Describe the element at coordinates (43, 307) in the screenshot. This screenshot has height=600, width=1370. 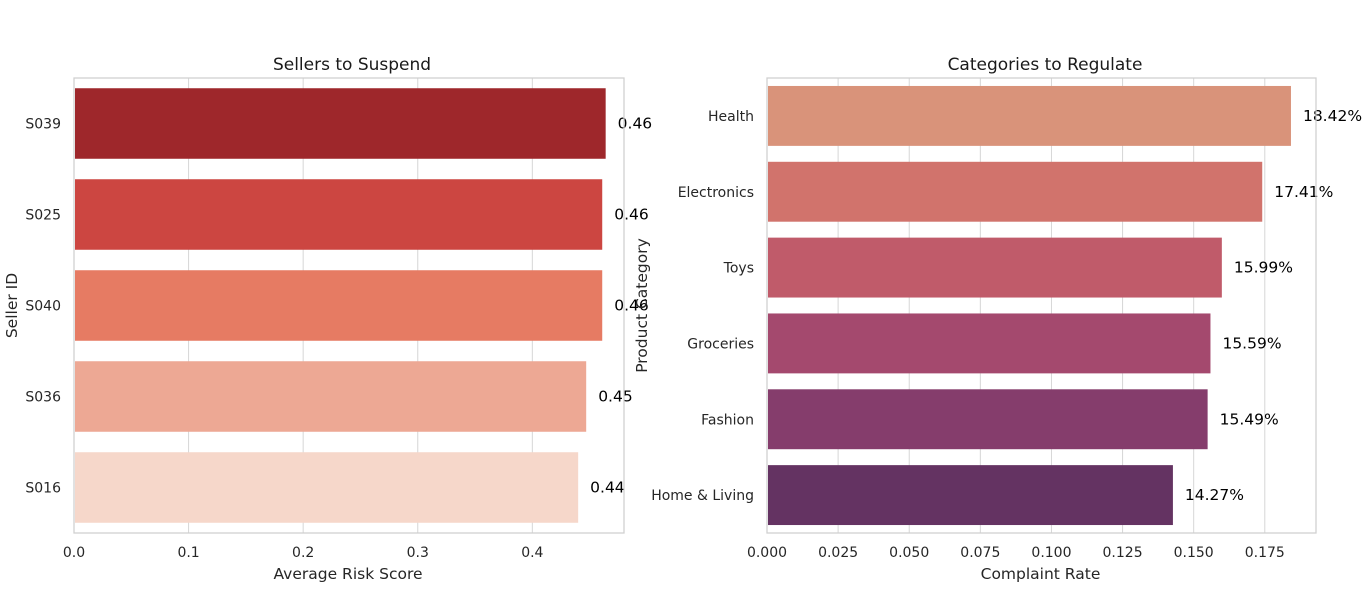
I see `category-tick-label: S040` at that location.